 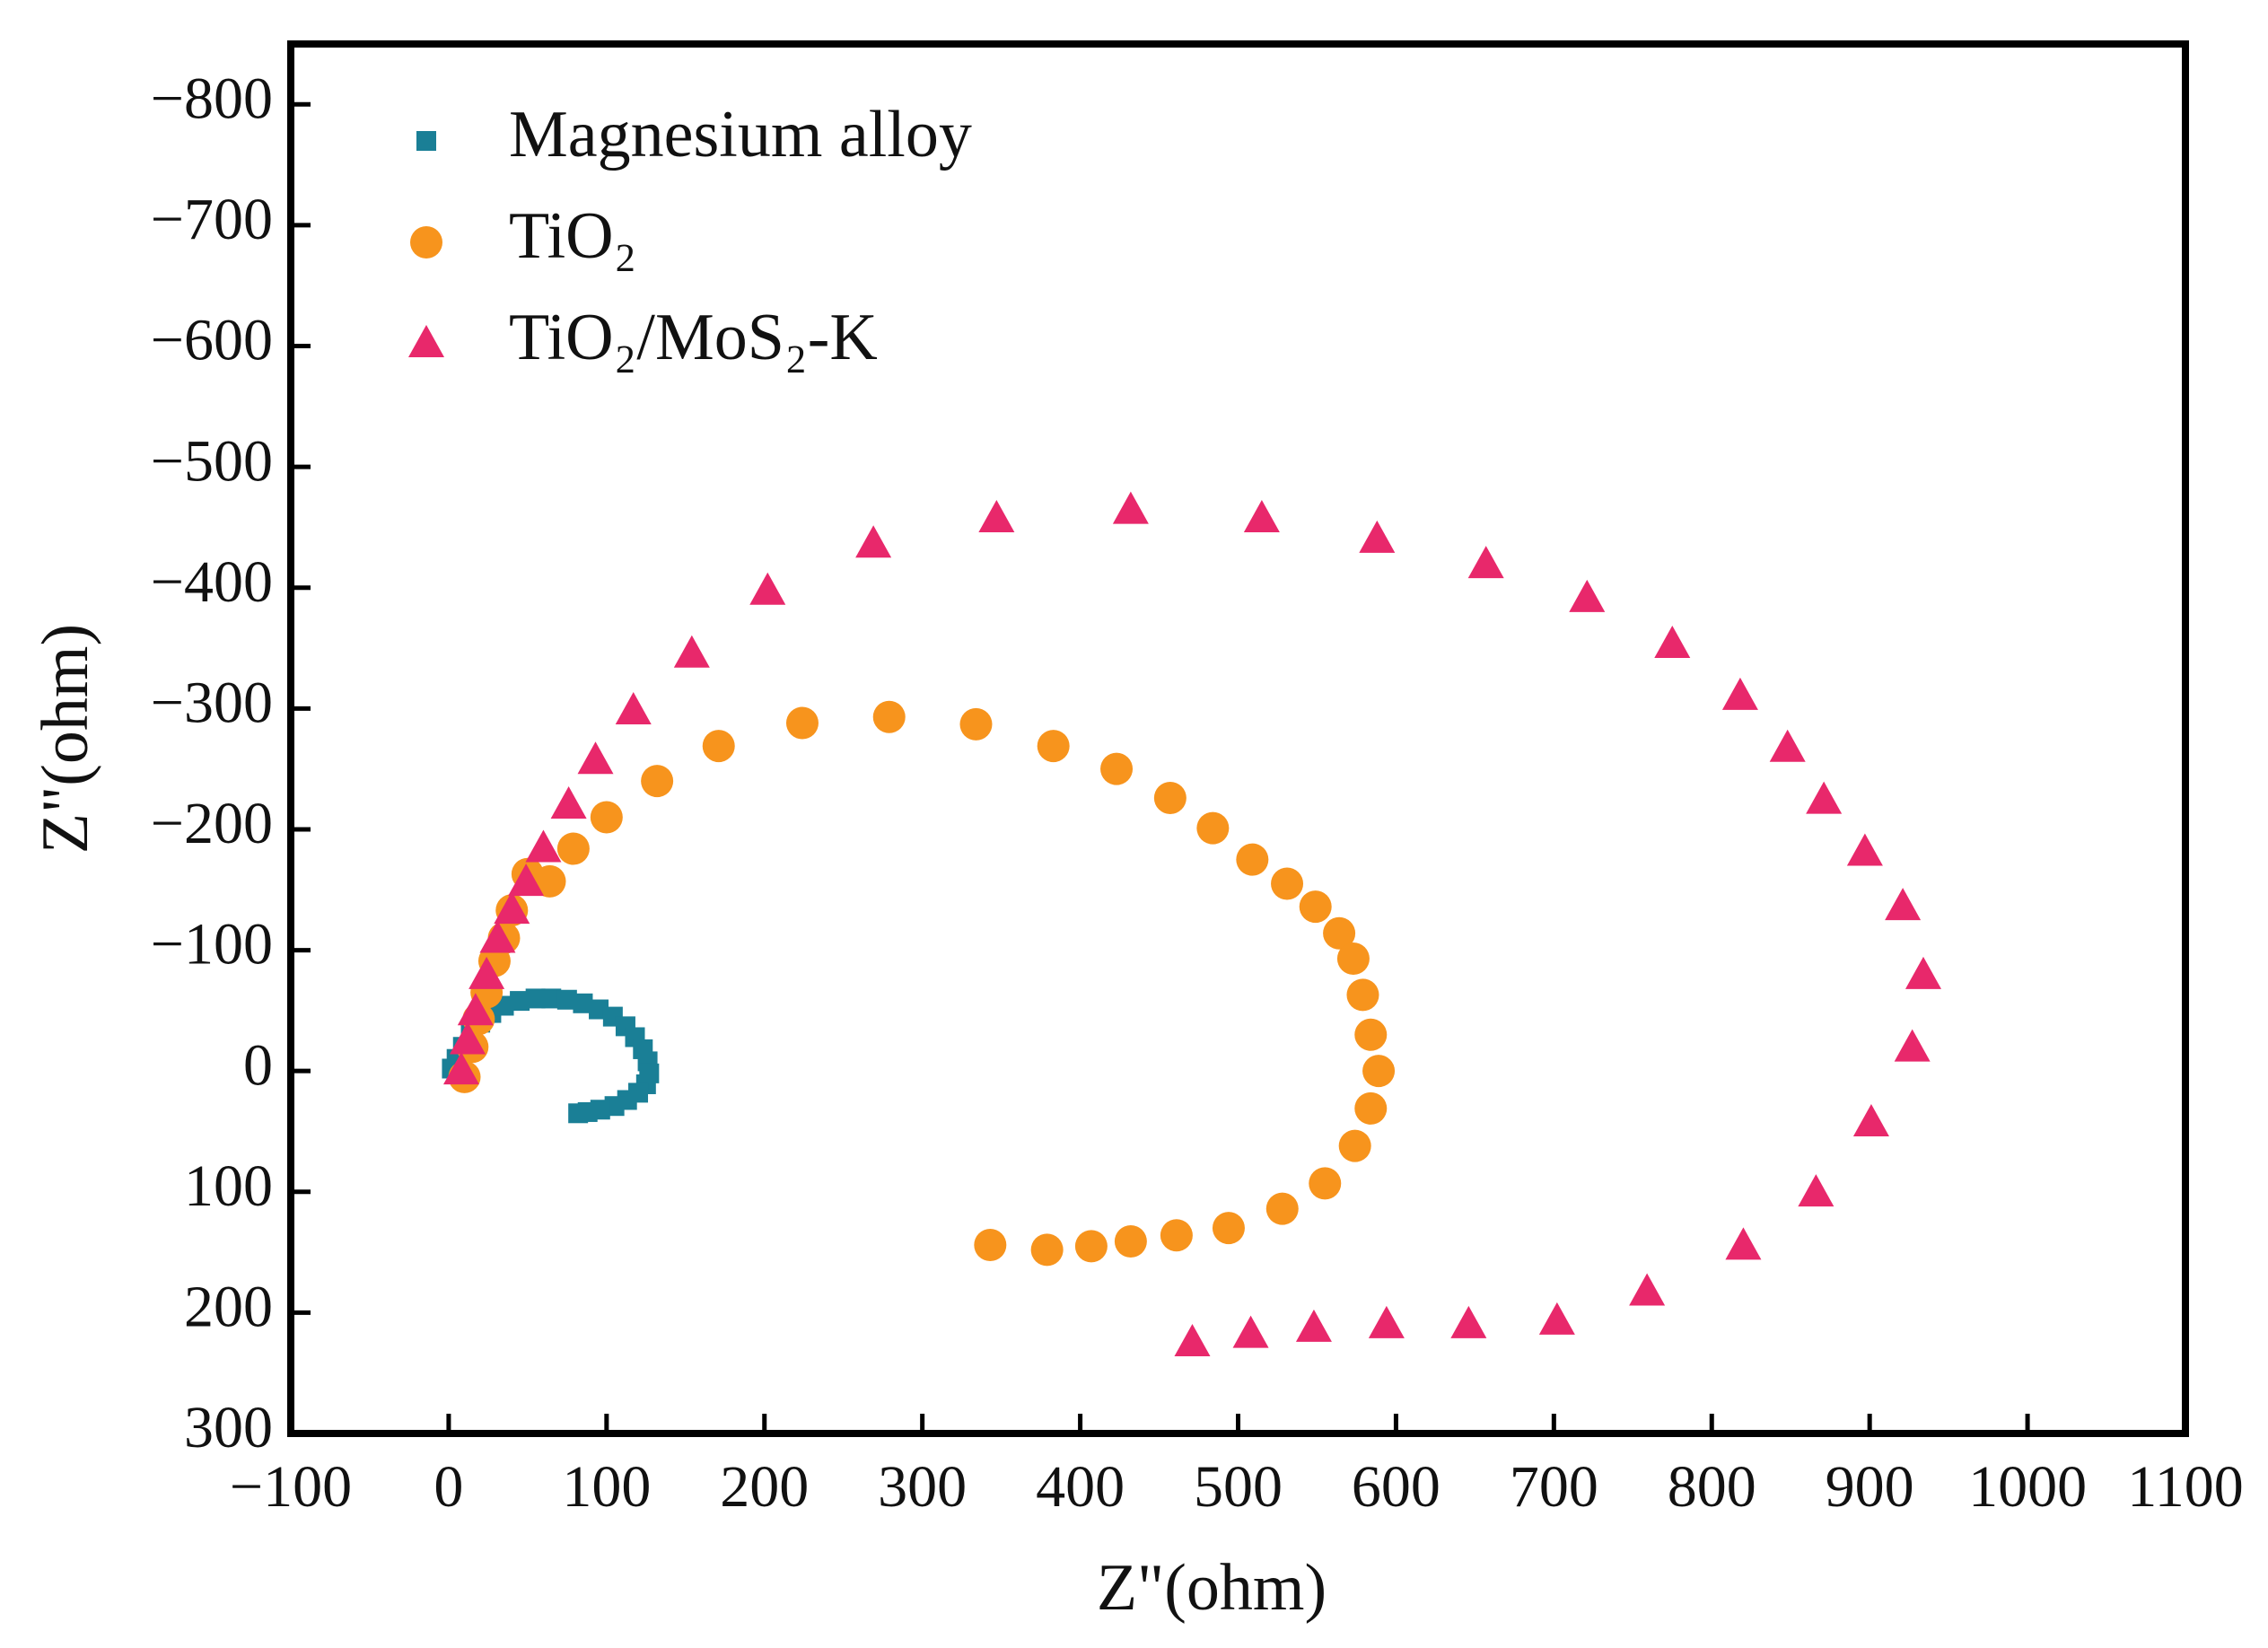 I want to click on y-tick-label: −300, so click(x=212, y=702).